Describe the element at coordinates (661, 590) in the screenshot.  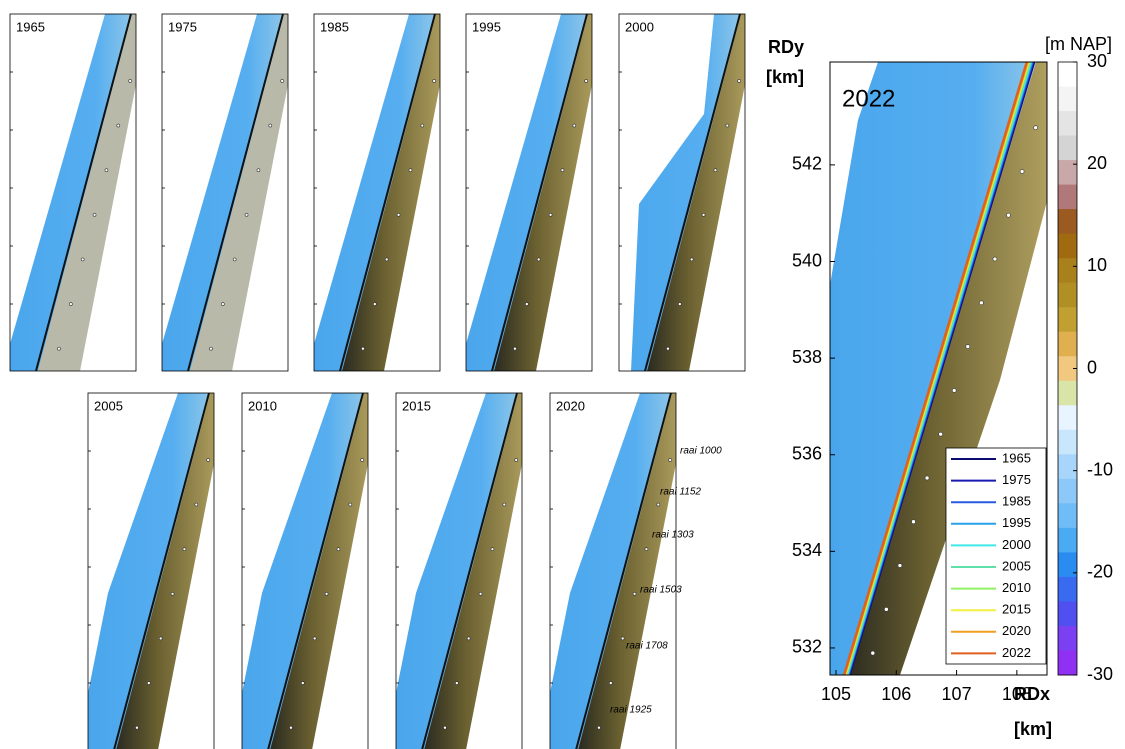
I see `raai-label: raai 1503` at that location.